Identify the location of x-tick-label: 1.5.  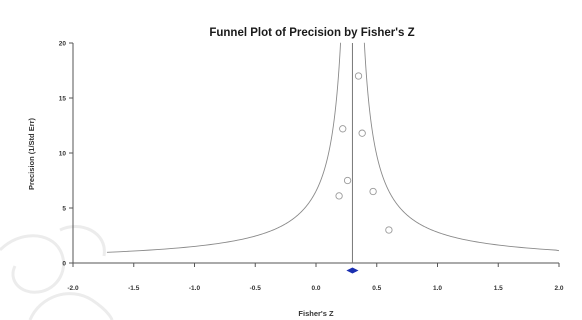
(498, 288).